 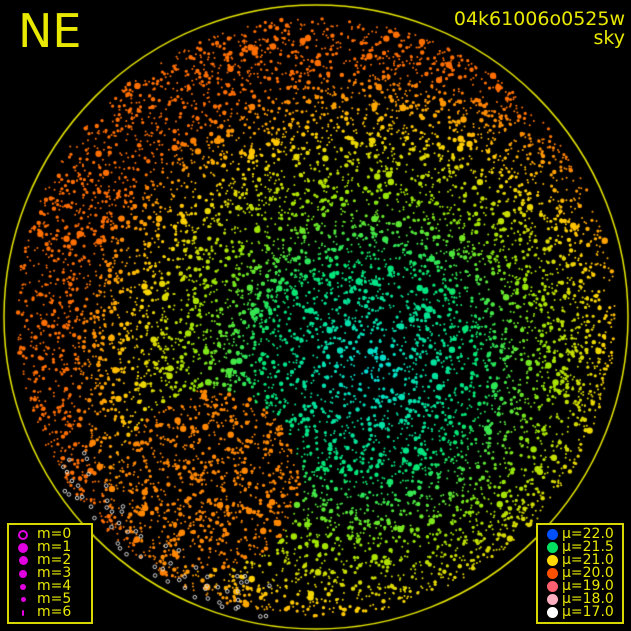 What do you see at coordinates (588, 586) in the screenshot?
I see `brightness-label: μ=19.0` at bounding box center [588, 586].